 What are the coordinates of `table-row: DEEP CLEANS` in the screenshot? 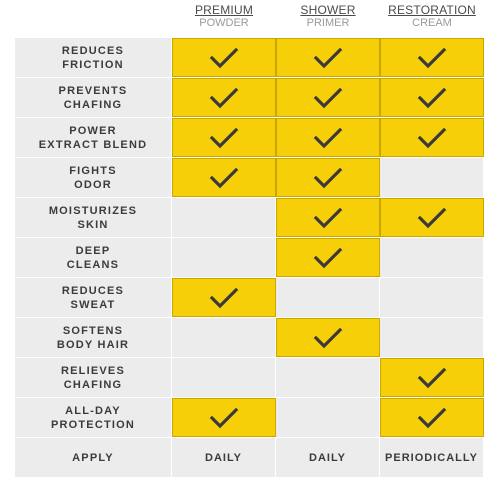 It's located at (250, 258).